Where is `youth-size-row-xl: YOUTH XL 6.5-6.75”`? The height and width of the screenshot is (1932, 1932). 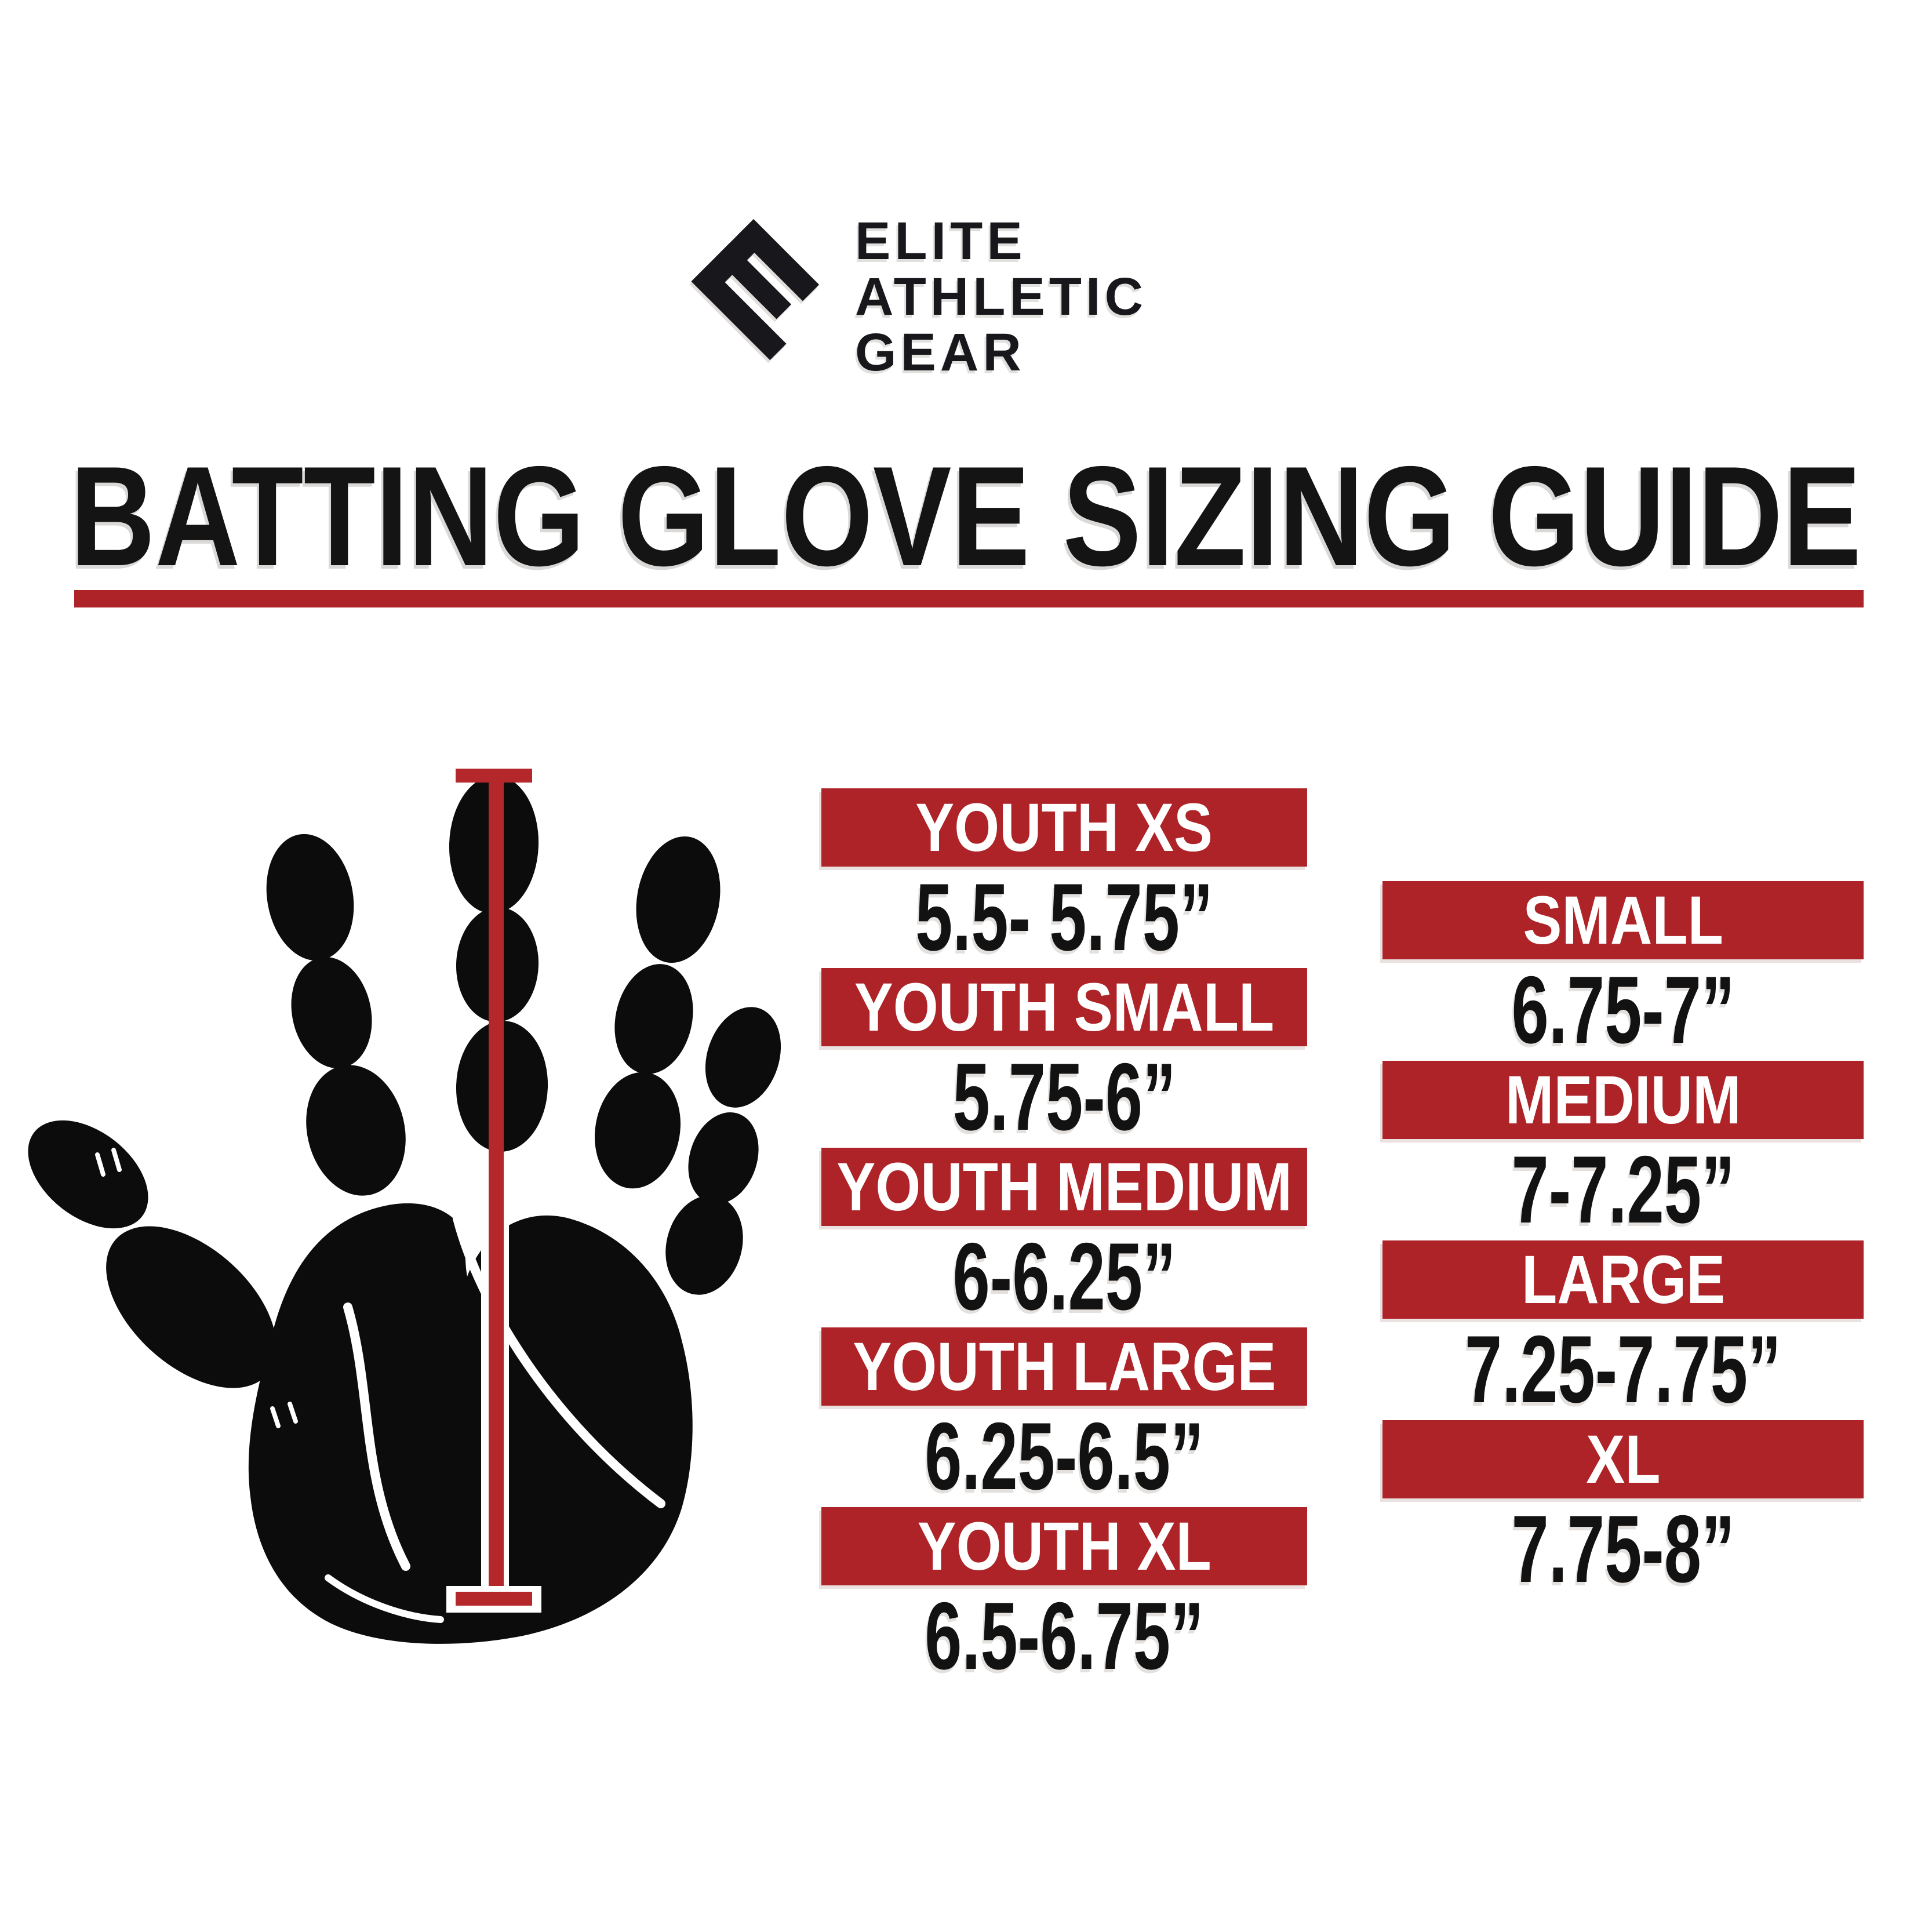
youth-size-row-xl: YOUTH XL 6.5-6.75” is located at coordinates (1064, 1598).